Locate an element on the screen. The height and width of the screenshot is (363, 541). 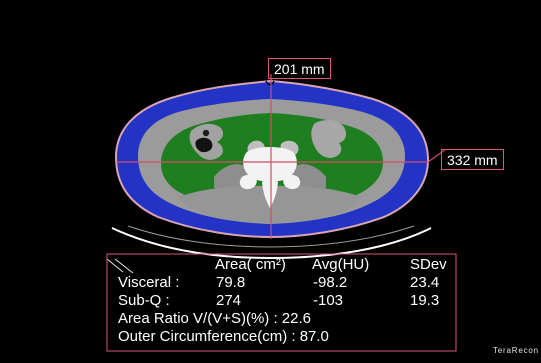
visceral-row-label: Visceral : is located at coordinates (149, 282).